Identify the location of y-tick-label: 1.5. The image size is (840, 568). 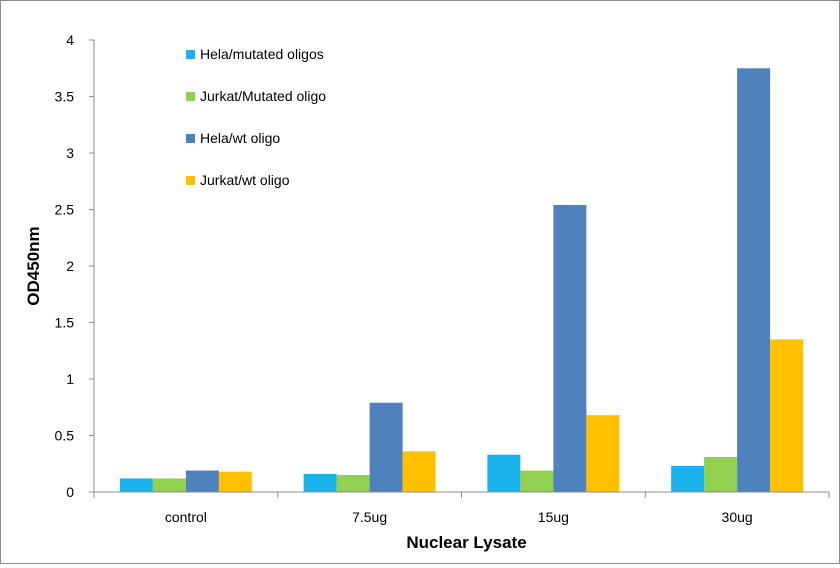
(65, 323).